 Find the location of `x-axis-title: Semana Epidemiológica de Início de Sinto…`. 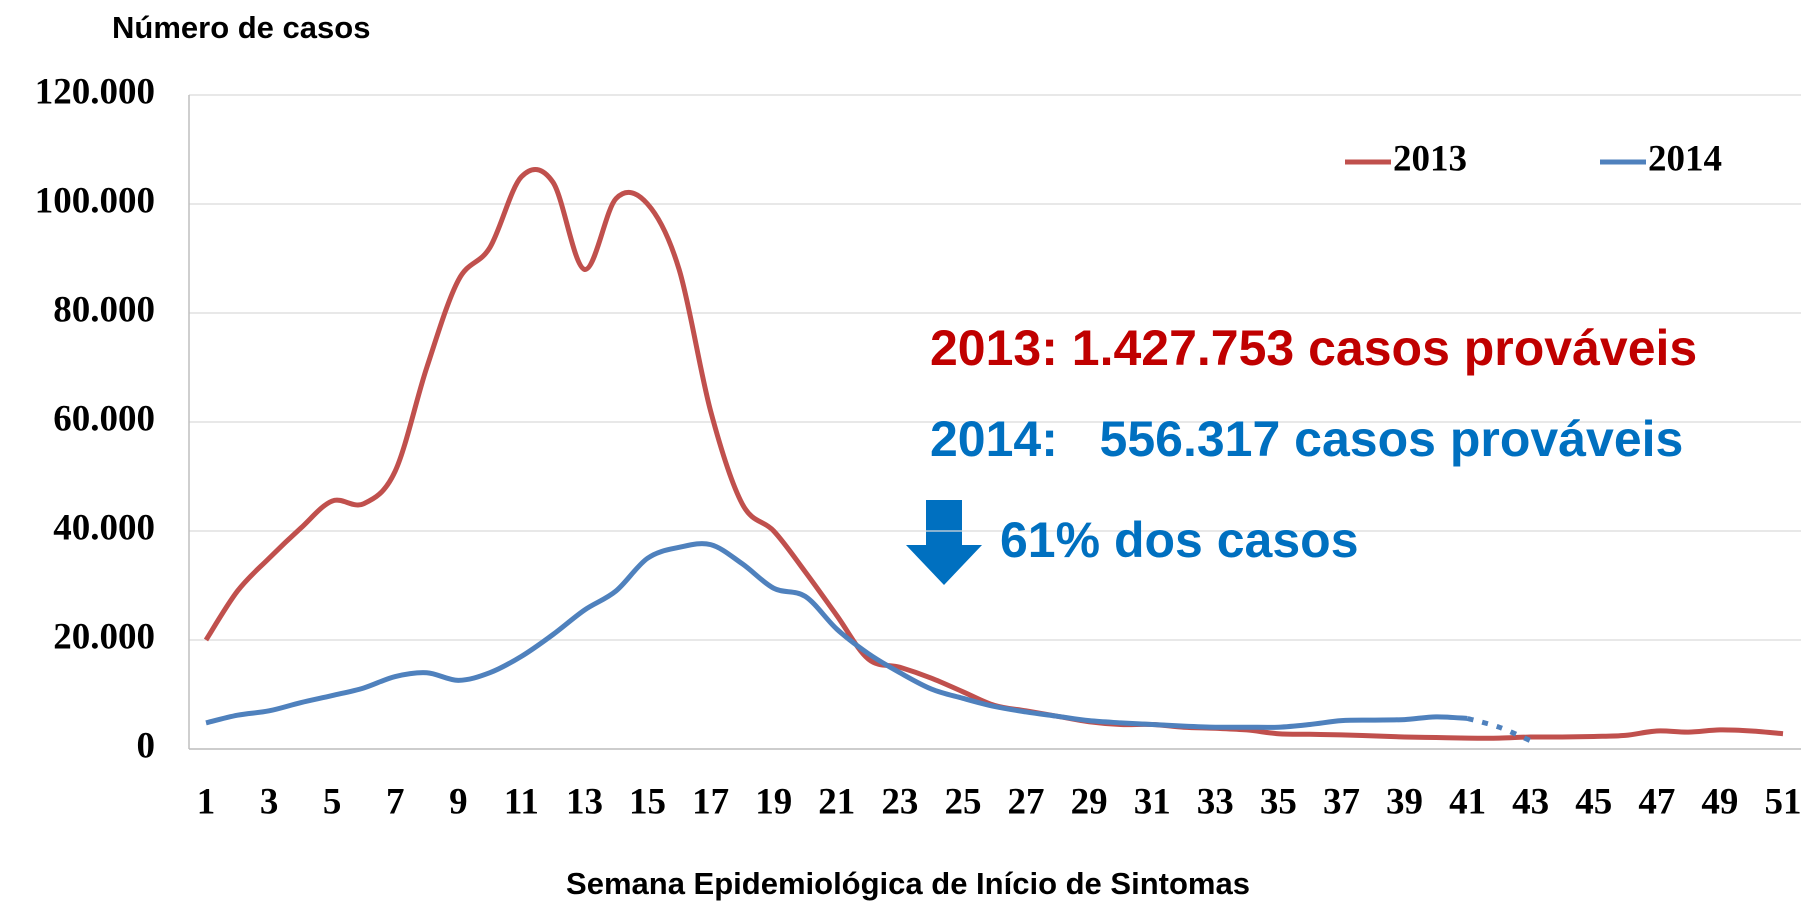

x-axis-title: Semana Epidemiológica de Início de Sinto… is located at coordinates (908, 883).